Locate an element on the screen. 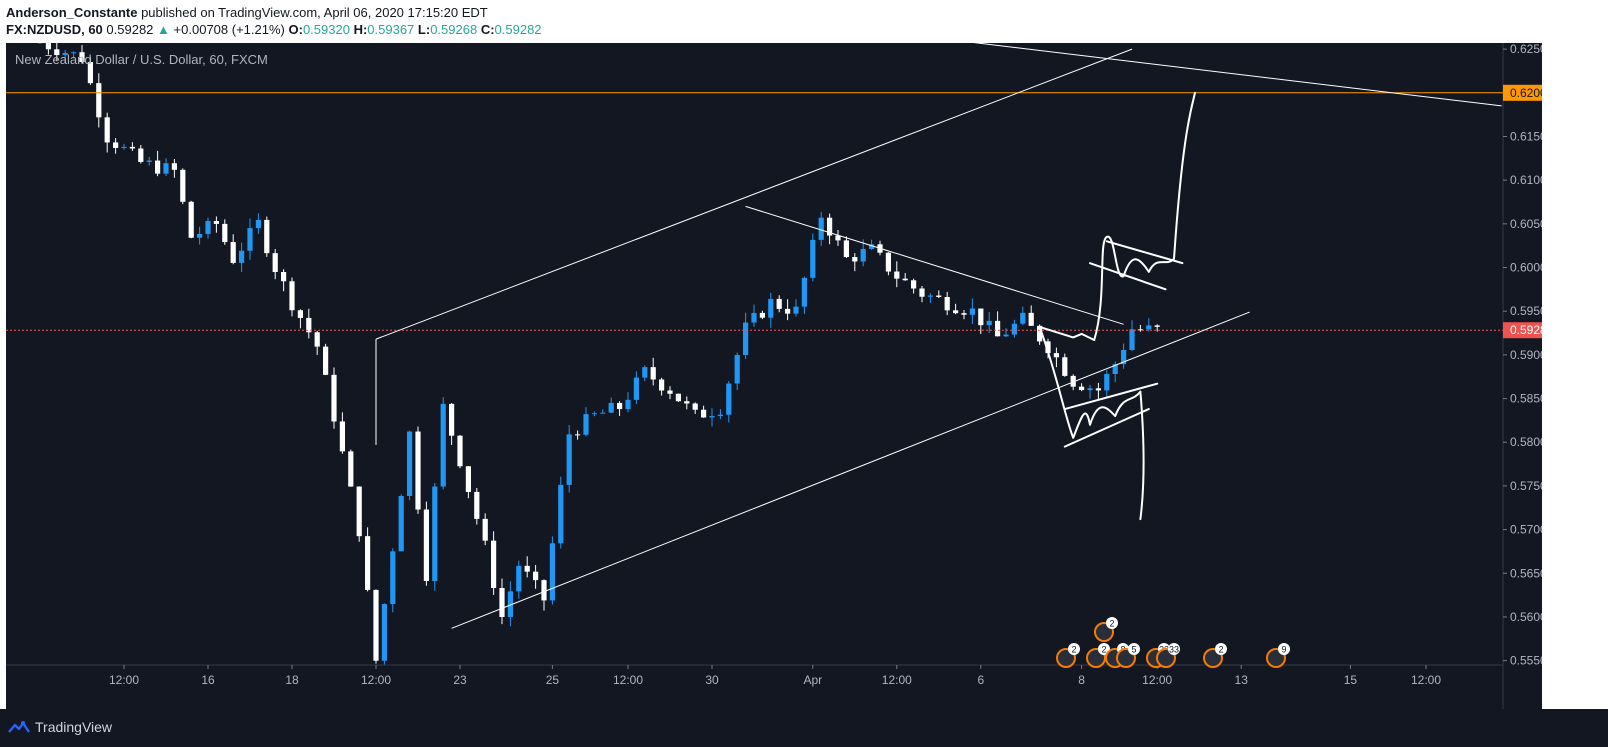 The width and height of the screenshot is (1608, 747). event-count-bubble is located at coordinates (1221, 649).